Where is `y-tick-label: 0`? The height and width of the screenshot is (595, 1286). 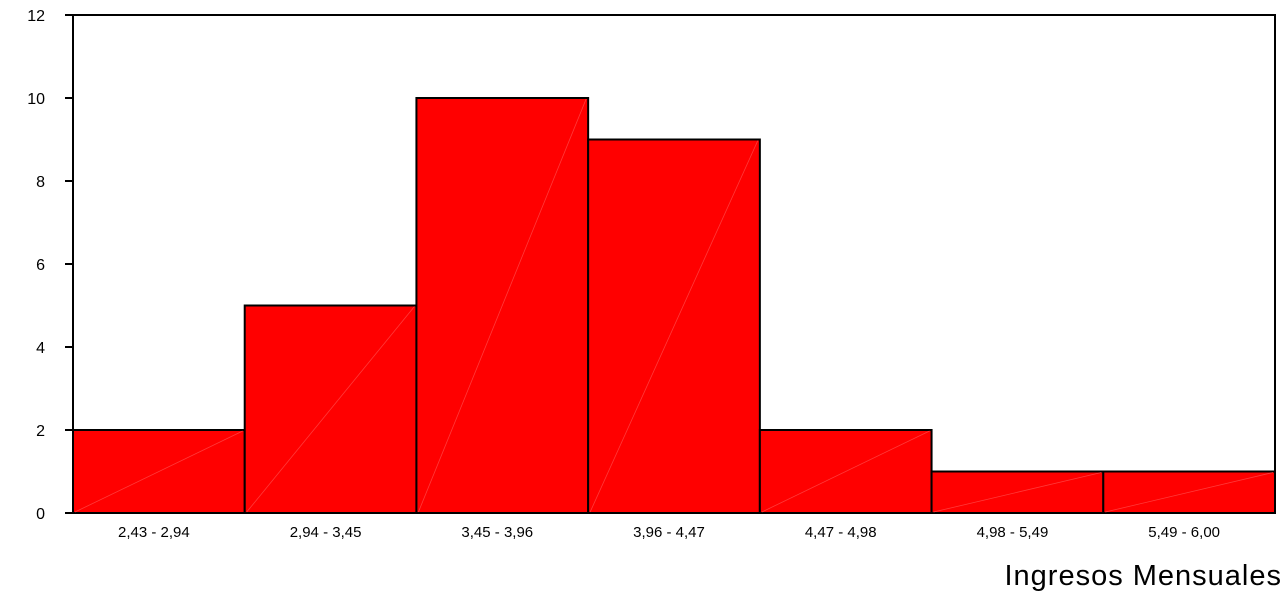
y-tick-label: 0 is located at coordinates (40, 514).